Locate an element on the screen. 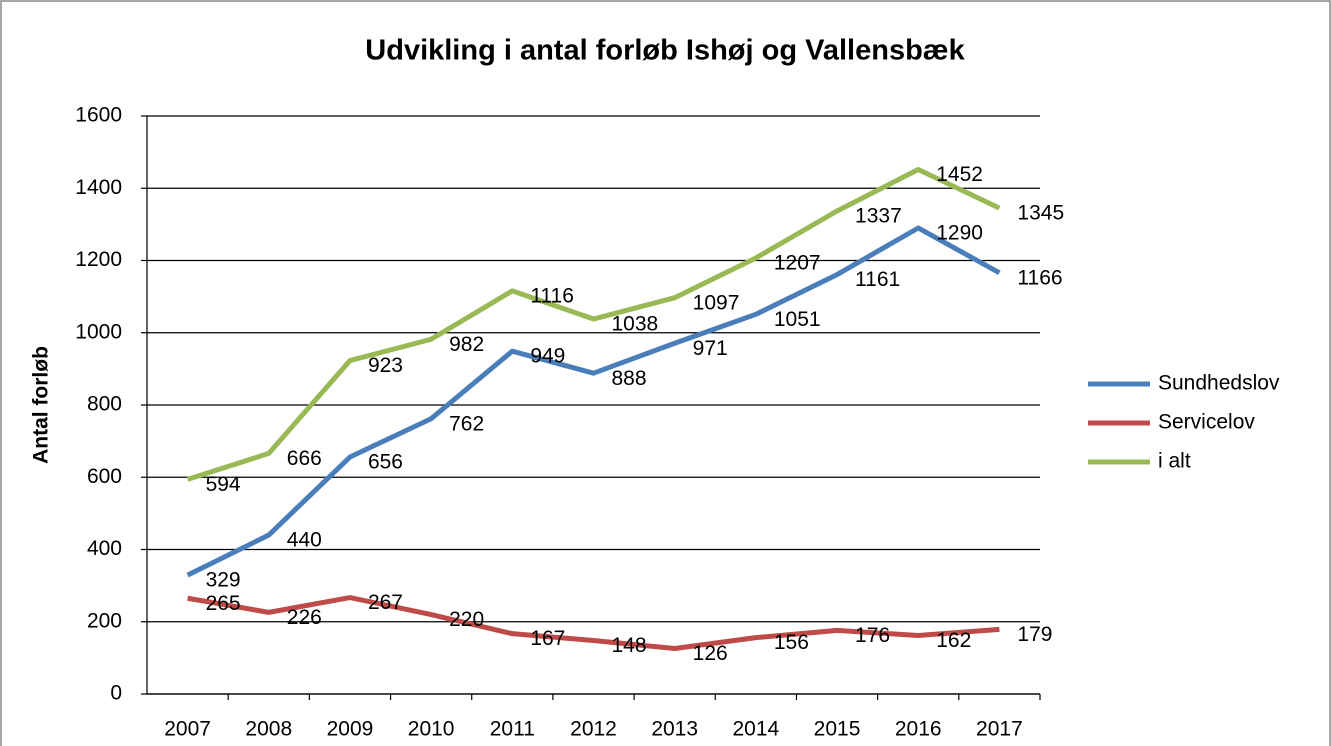 This screenshot has width=1331, height=746. data-label: 1207 is located at coordinates (797, 263).